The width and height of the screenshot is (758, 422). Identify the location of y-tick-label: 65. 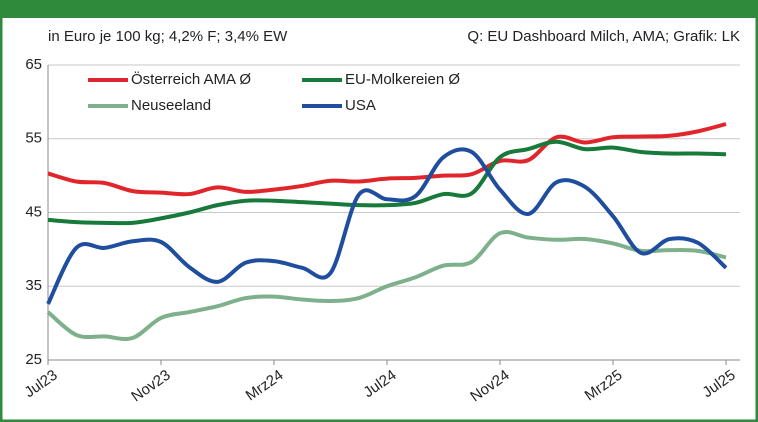
(33, 64).